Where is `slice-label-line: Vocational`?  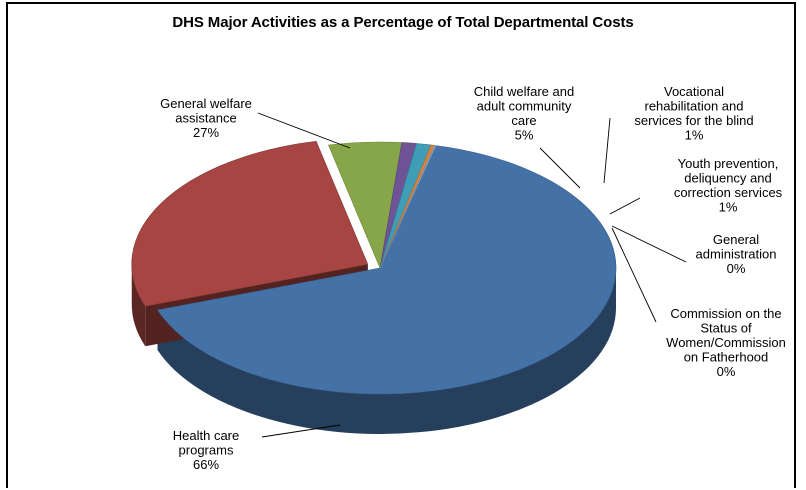
slice-label-line: Vocational is located at coordinates (694, 91).